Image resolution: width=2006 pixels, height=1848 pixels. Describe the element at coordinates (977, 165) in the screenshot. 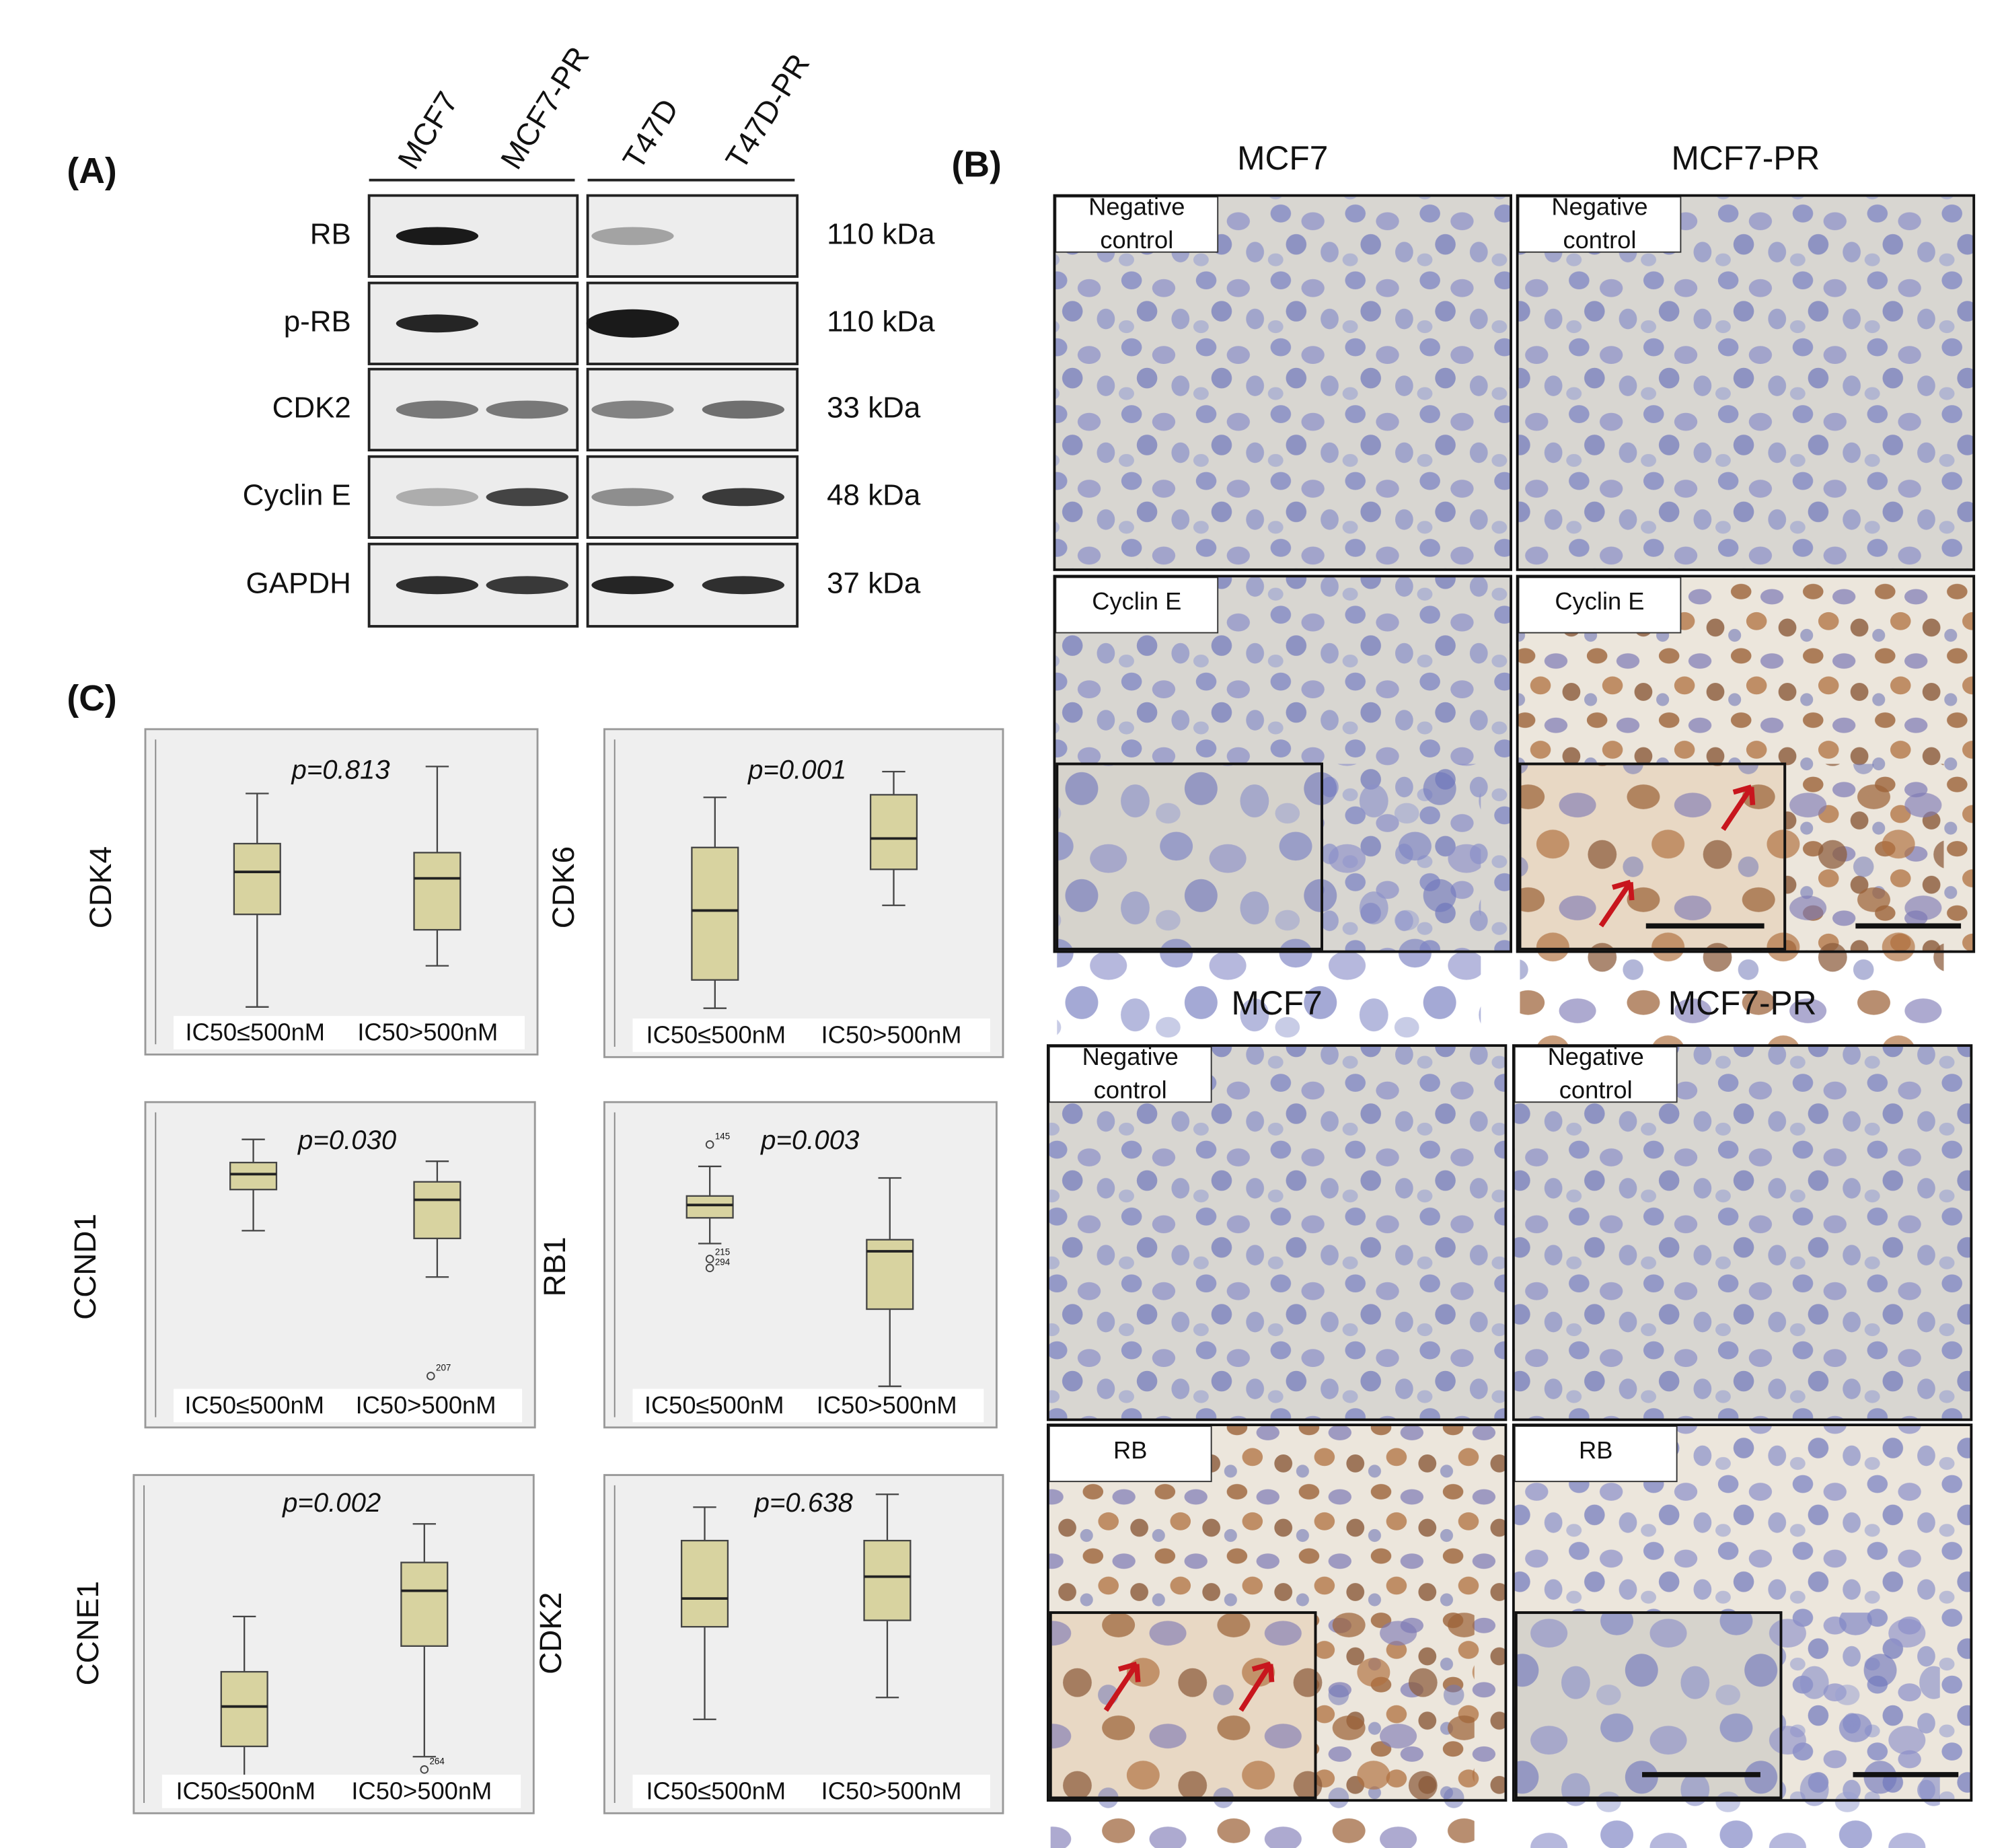

I see `panel-label: (B)` at that location.